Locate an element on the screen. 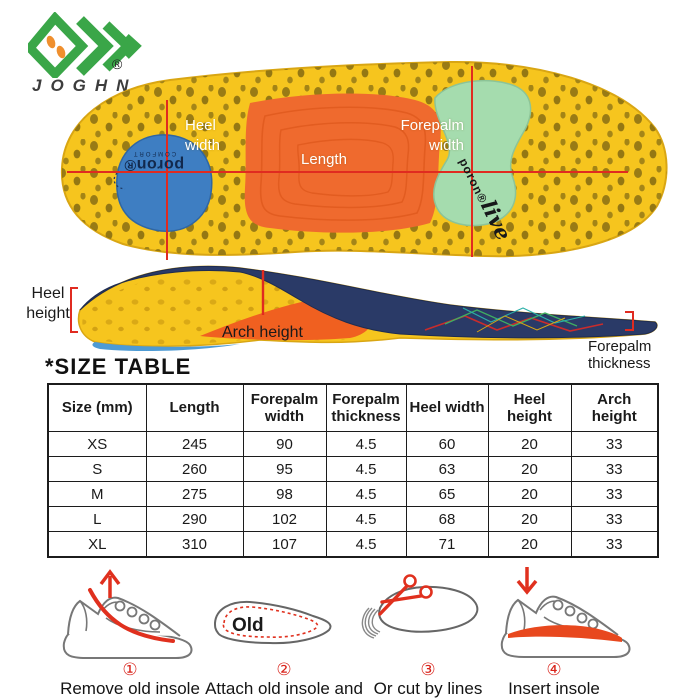 Image resolution: width=700 pixels, height=700 pixels. step2-number: ② is located at coordinates (284, 669).